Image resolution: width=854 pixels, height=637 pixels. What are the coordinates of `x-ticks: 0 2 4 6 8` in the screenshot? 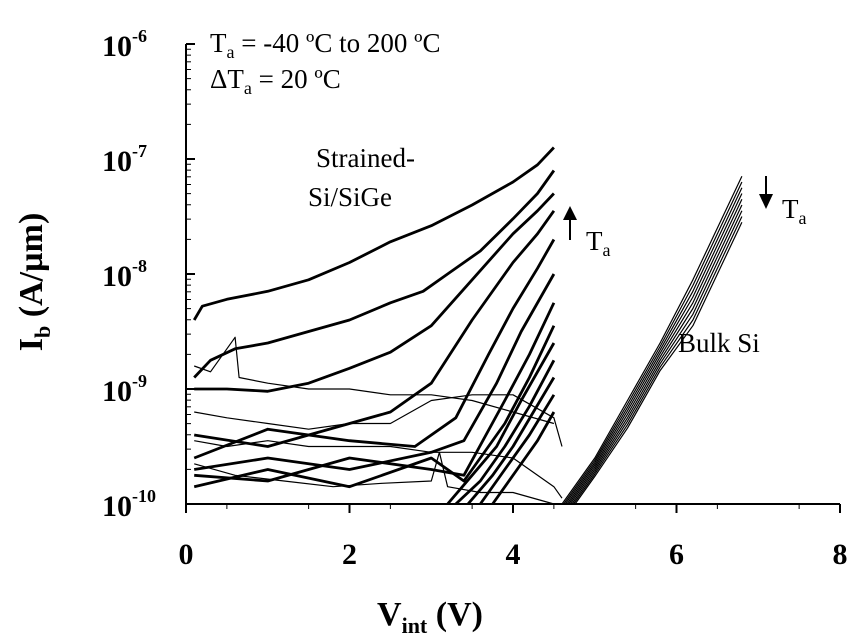 It's located at (513, 537).